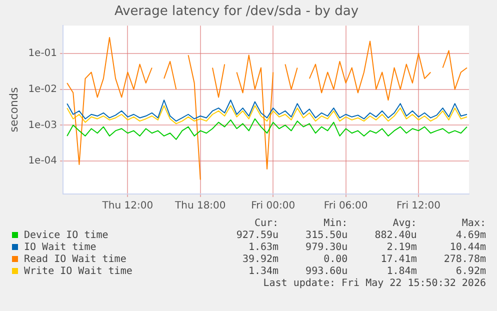  What do you see at coordinates (266, 224) in the screenshot?
I see `text: Cur:` at bounding box center [266, 224].